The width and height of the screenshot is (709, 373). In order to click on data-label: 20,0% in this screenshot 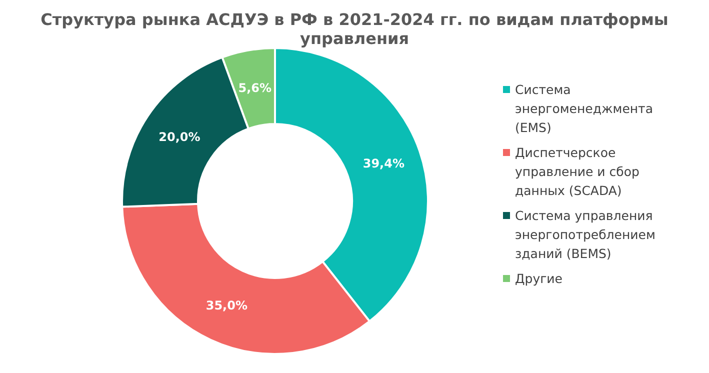, I will do `click(179, 137)`.